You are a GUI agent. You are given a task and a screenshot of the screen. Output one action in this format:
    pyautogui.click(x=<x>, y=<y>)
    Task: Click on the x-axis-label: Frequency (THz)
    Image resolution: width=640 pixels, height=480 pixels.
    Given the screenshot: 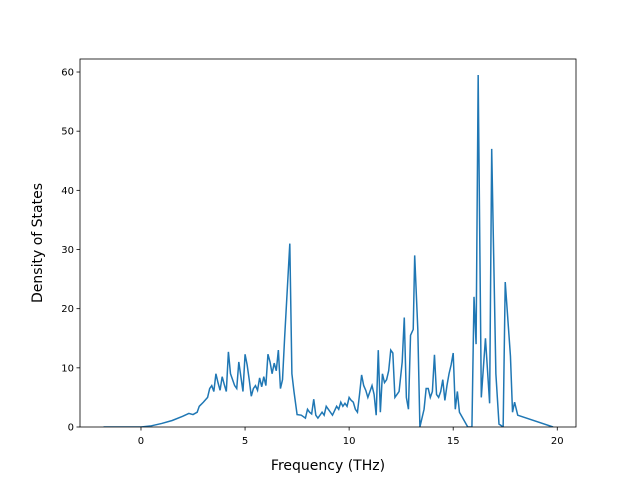 What is the action you would take?
    pyautogui.click(x=328, y=466)
    